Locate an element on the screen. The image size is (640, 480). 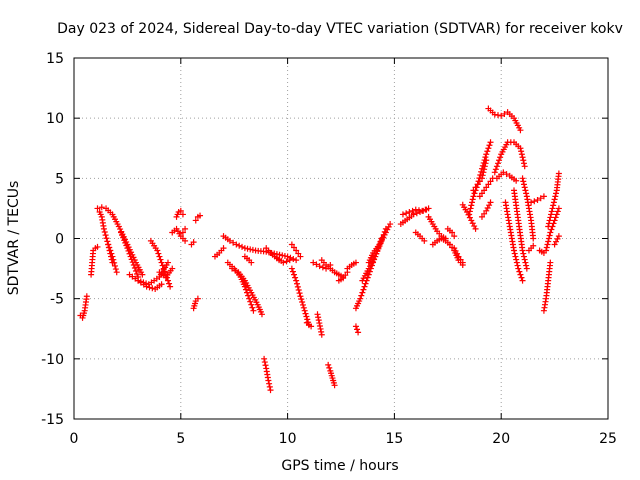
series-s61 is located at coordinates (547, 286).